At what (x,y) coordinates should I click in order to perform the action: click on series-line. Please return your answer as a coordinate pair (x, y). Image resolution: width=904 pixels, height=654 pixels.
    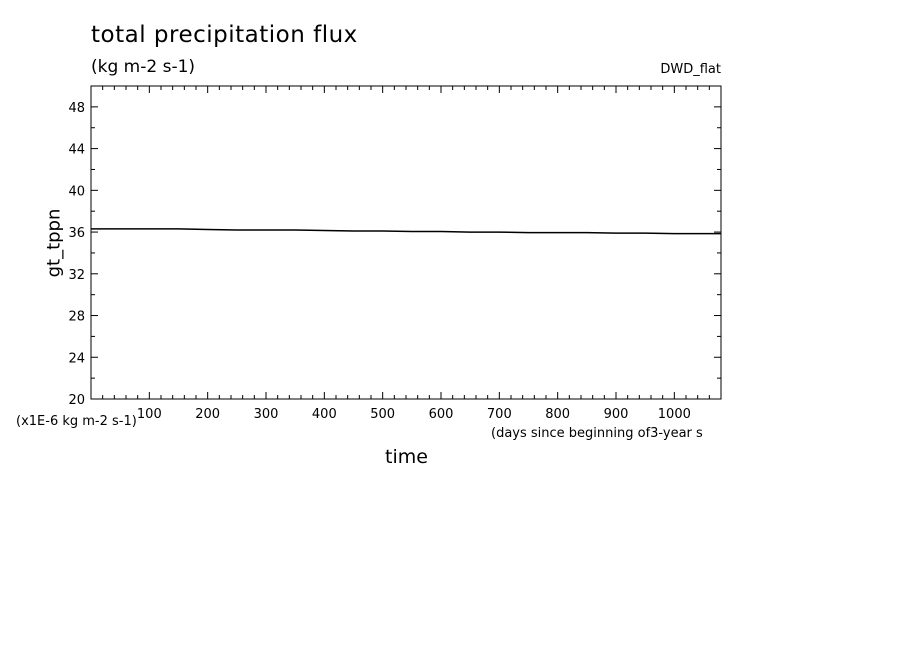
    Looking at the image, I should click on (406, 231).